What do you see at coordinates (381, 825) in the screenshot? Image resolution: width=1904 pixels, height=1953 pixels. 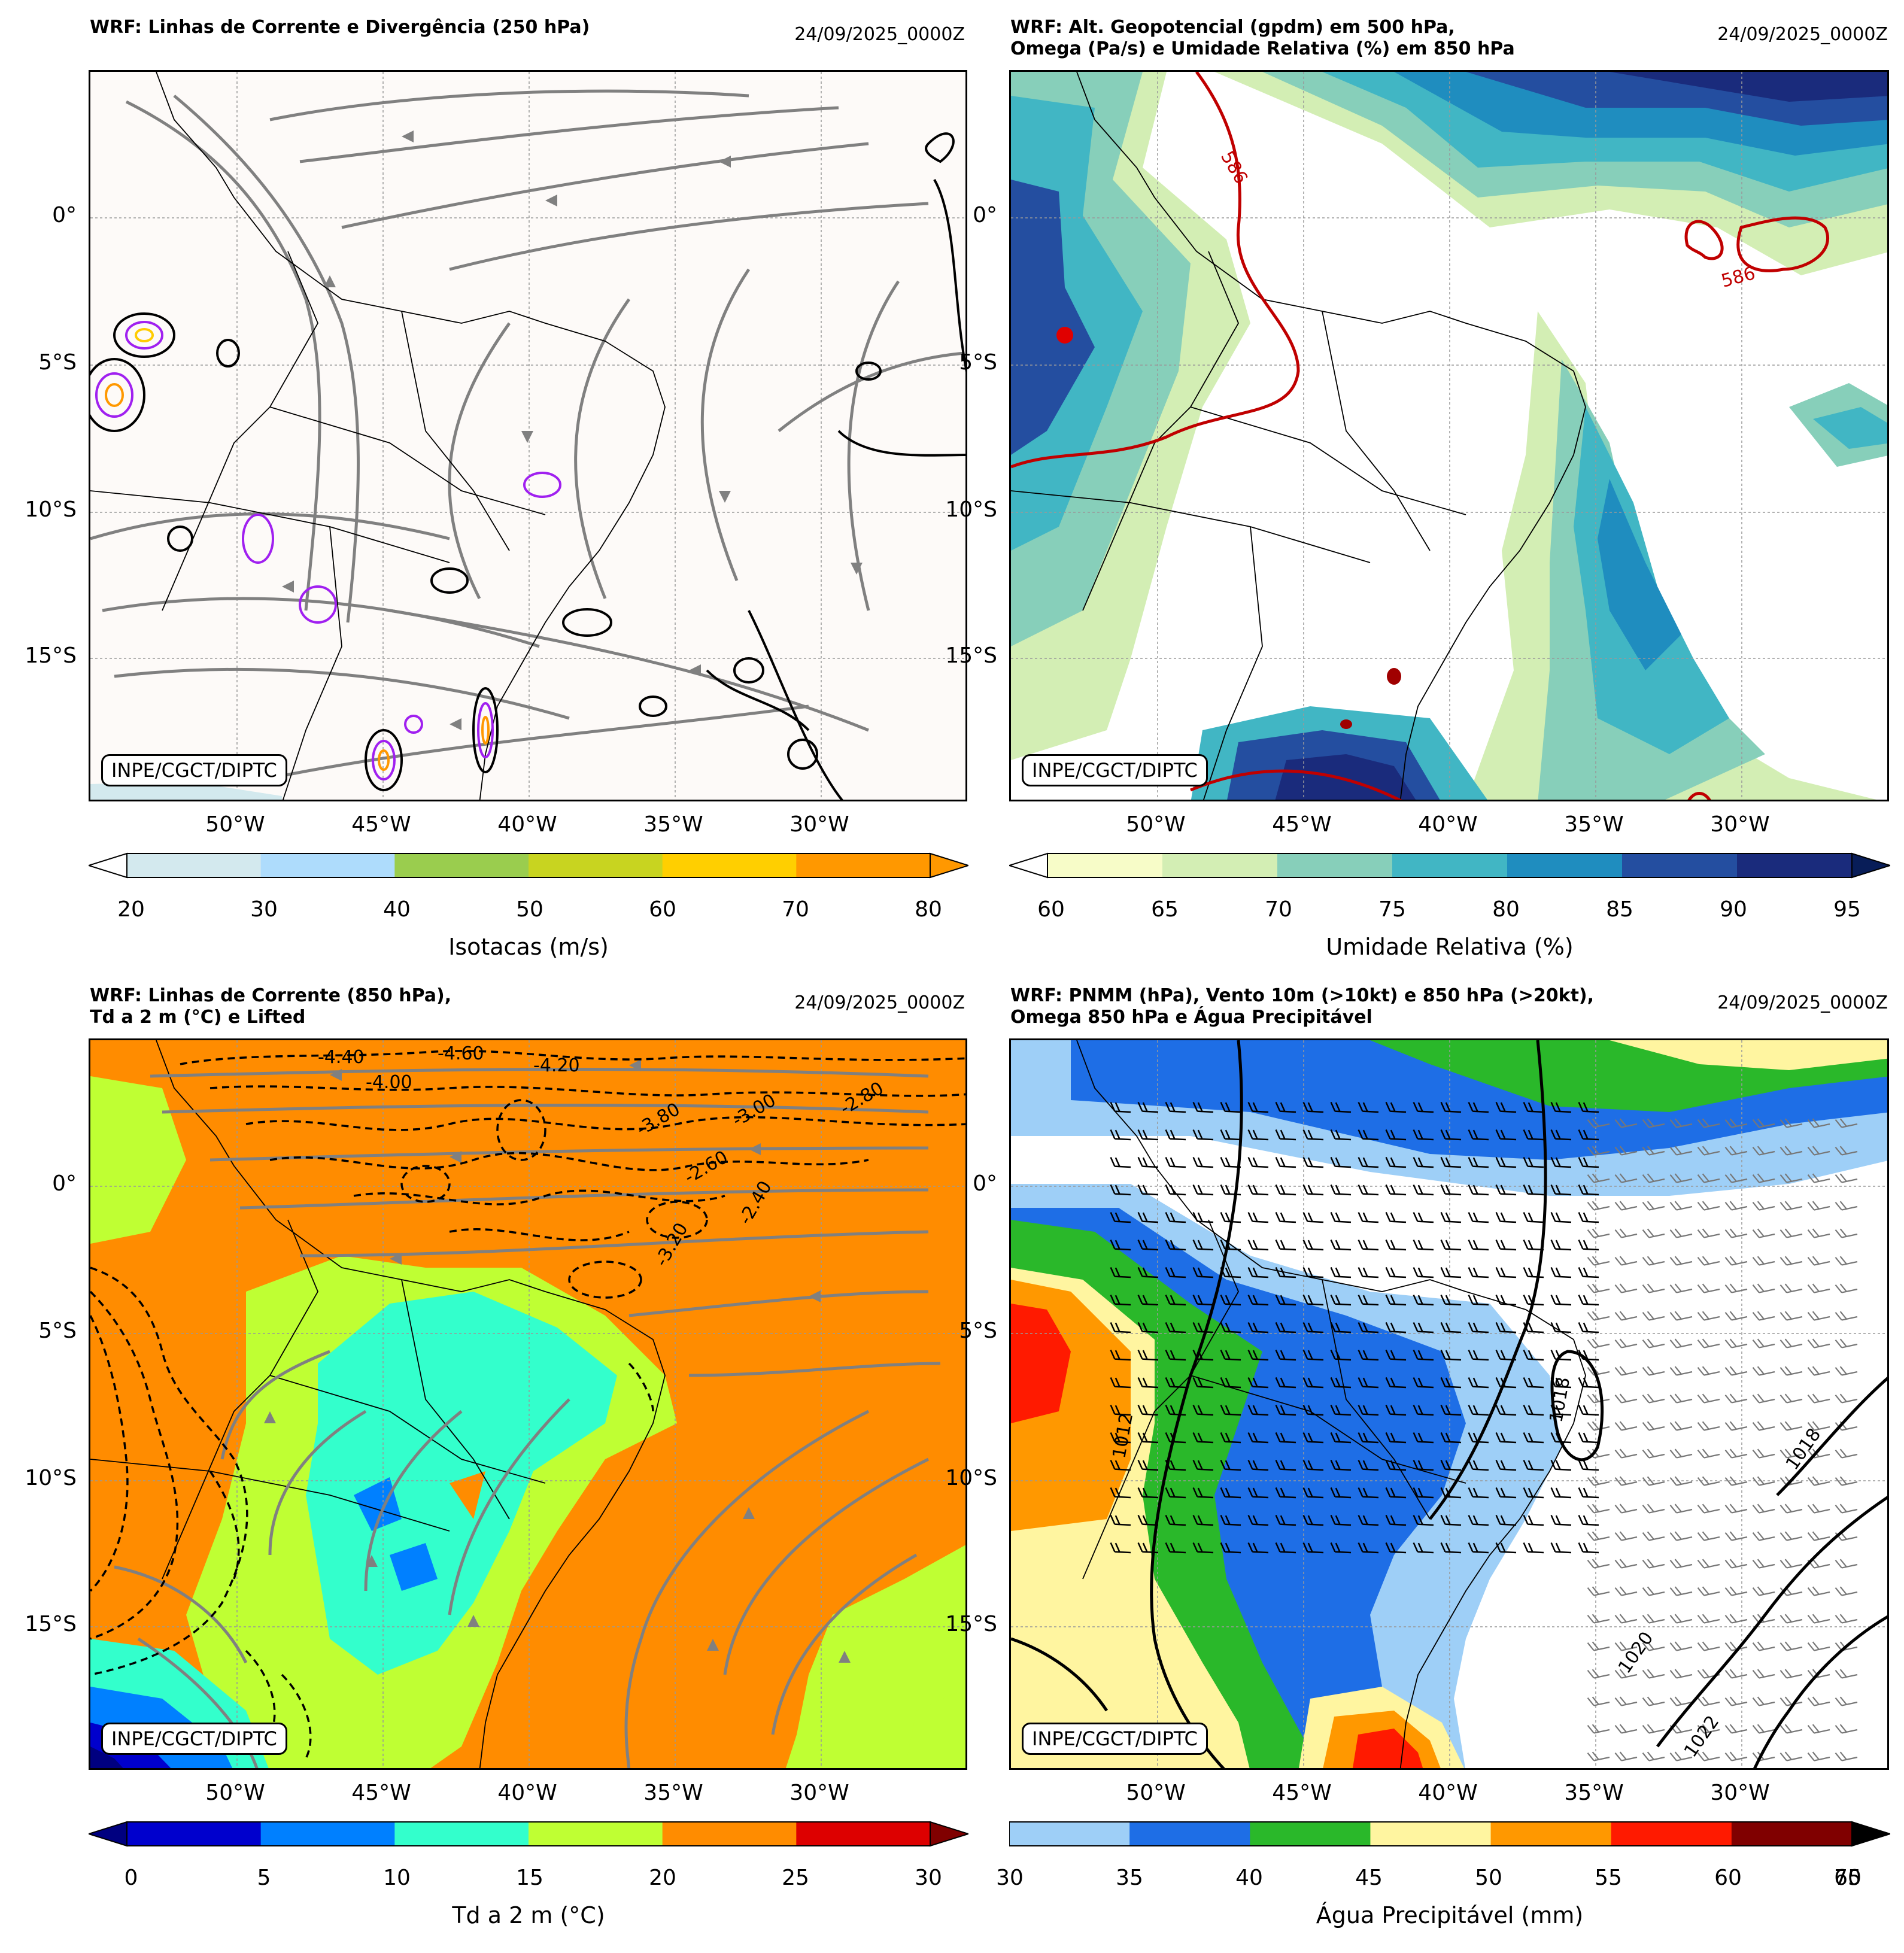 I see `panel-1-lon-45w: 45°W` at bounding box center [381, 825].